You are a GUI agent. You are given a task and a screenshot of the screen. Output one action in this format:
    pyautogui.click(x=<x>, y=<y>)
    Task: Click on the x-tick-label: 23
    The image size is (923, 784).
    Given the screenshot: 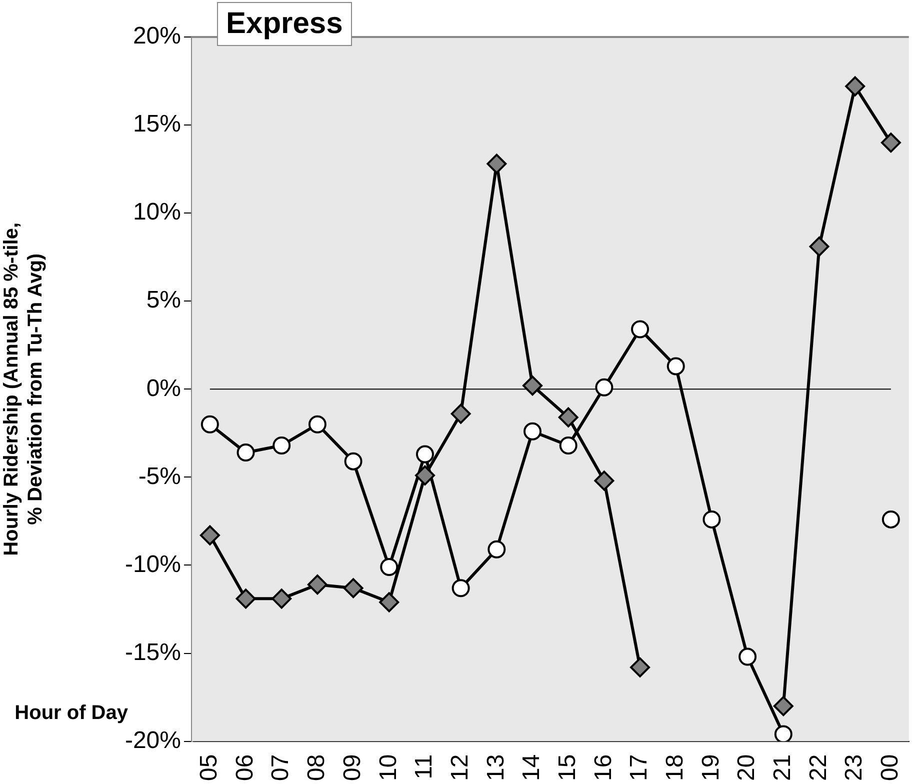 What is the action you would take?
    pyautogui.click(x=854, y=768)
    